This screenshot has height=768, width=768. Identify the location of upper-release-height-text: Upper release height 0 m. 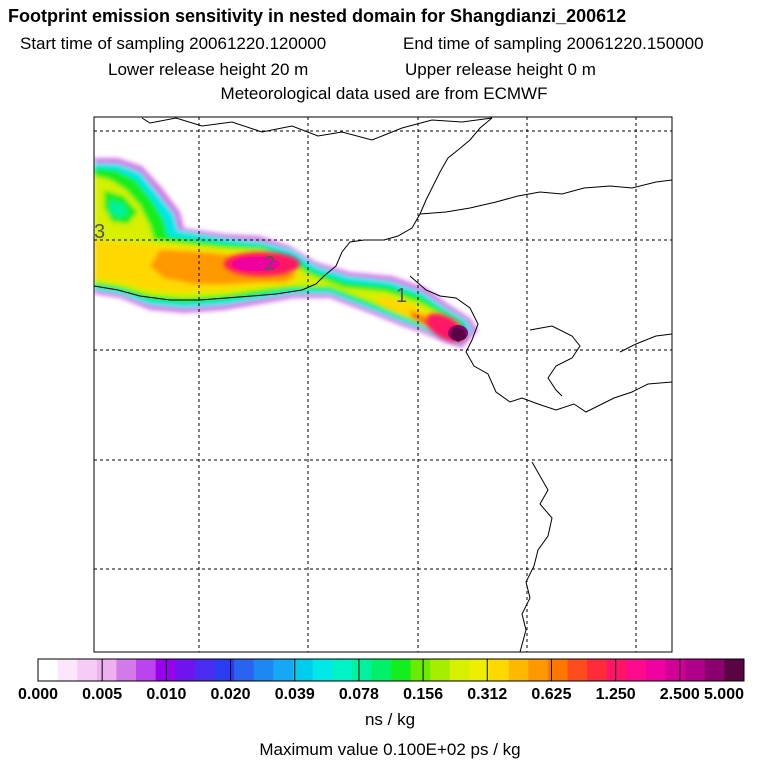
(500, 69).